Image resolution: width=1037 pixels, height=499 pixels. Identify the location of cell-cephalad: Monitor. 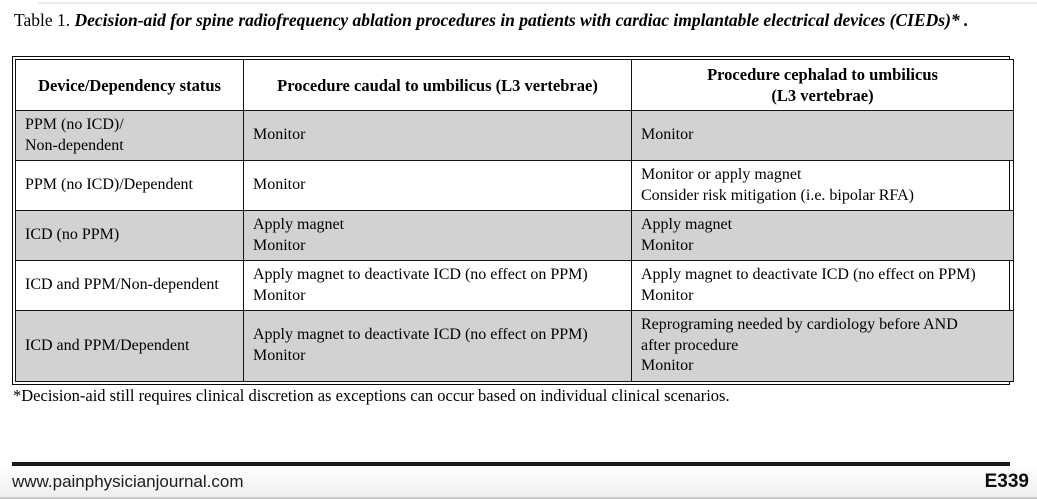
(822, 136).